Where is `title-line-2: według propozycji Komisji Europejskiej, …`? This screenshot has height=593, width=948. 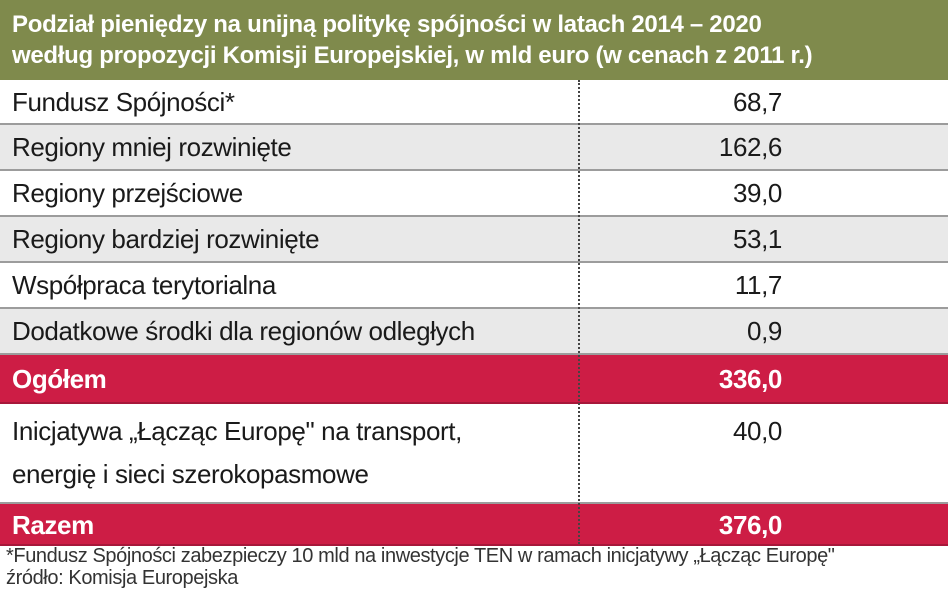
title-line-2: według propozycji Komisji Europejskiej, … is located at coordinates (412, 55).